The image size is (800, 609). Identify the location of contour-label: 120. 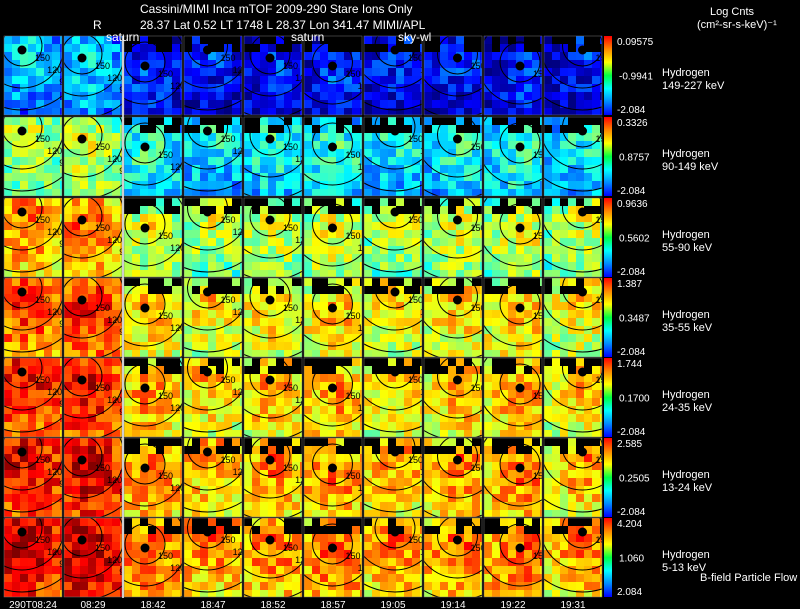
(54, 232).